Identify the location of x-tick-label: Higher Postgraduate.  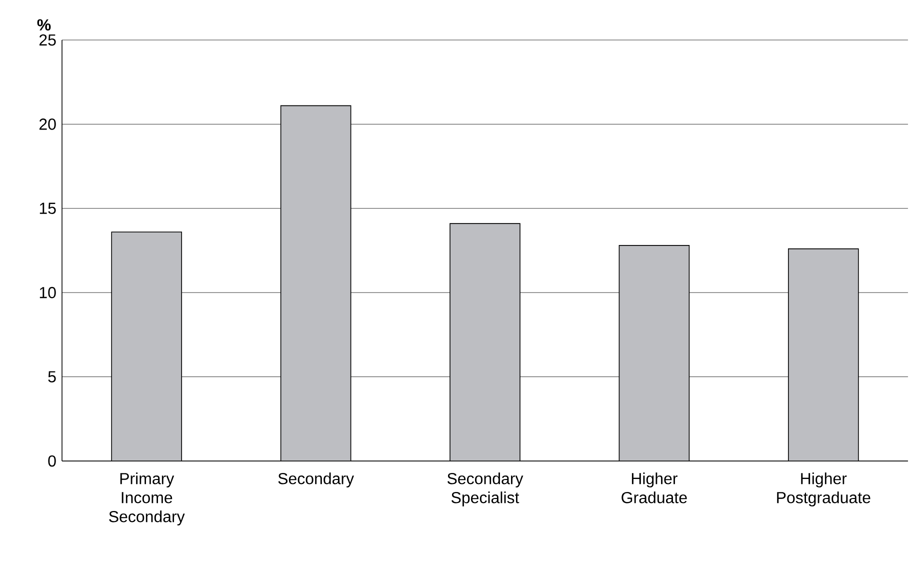
(823, 489).